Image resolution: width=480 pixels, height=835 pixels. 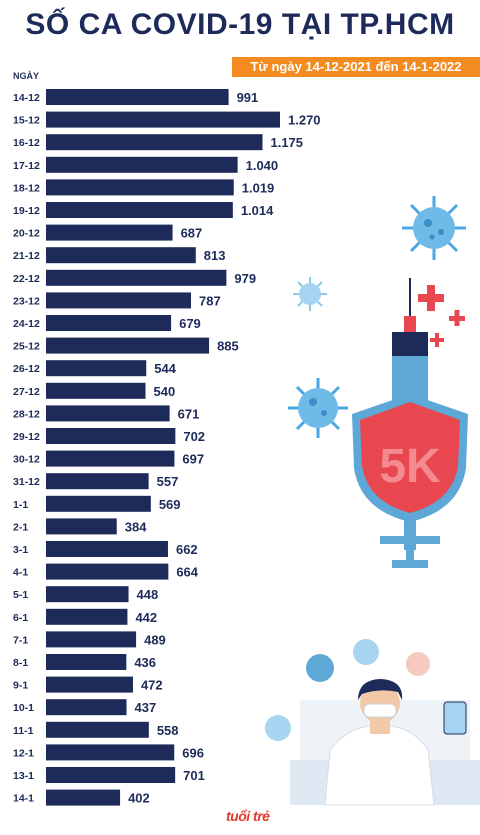 I want to click on y-tick-label: 3-1, so click(x=20, y=550).